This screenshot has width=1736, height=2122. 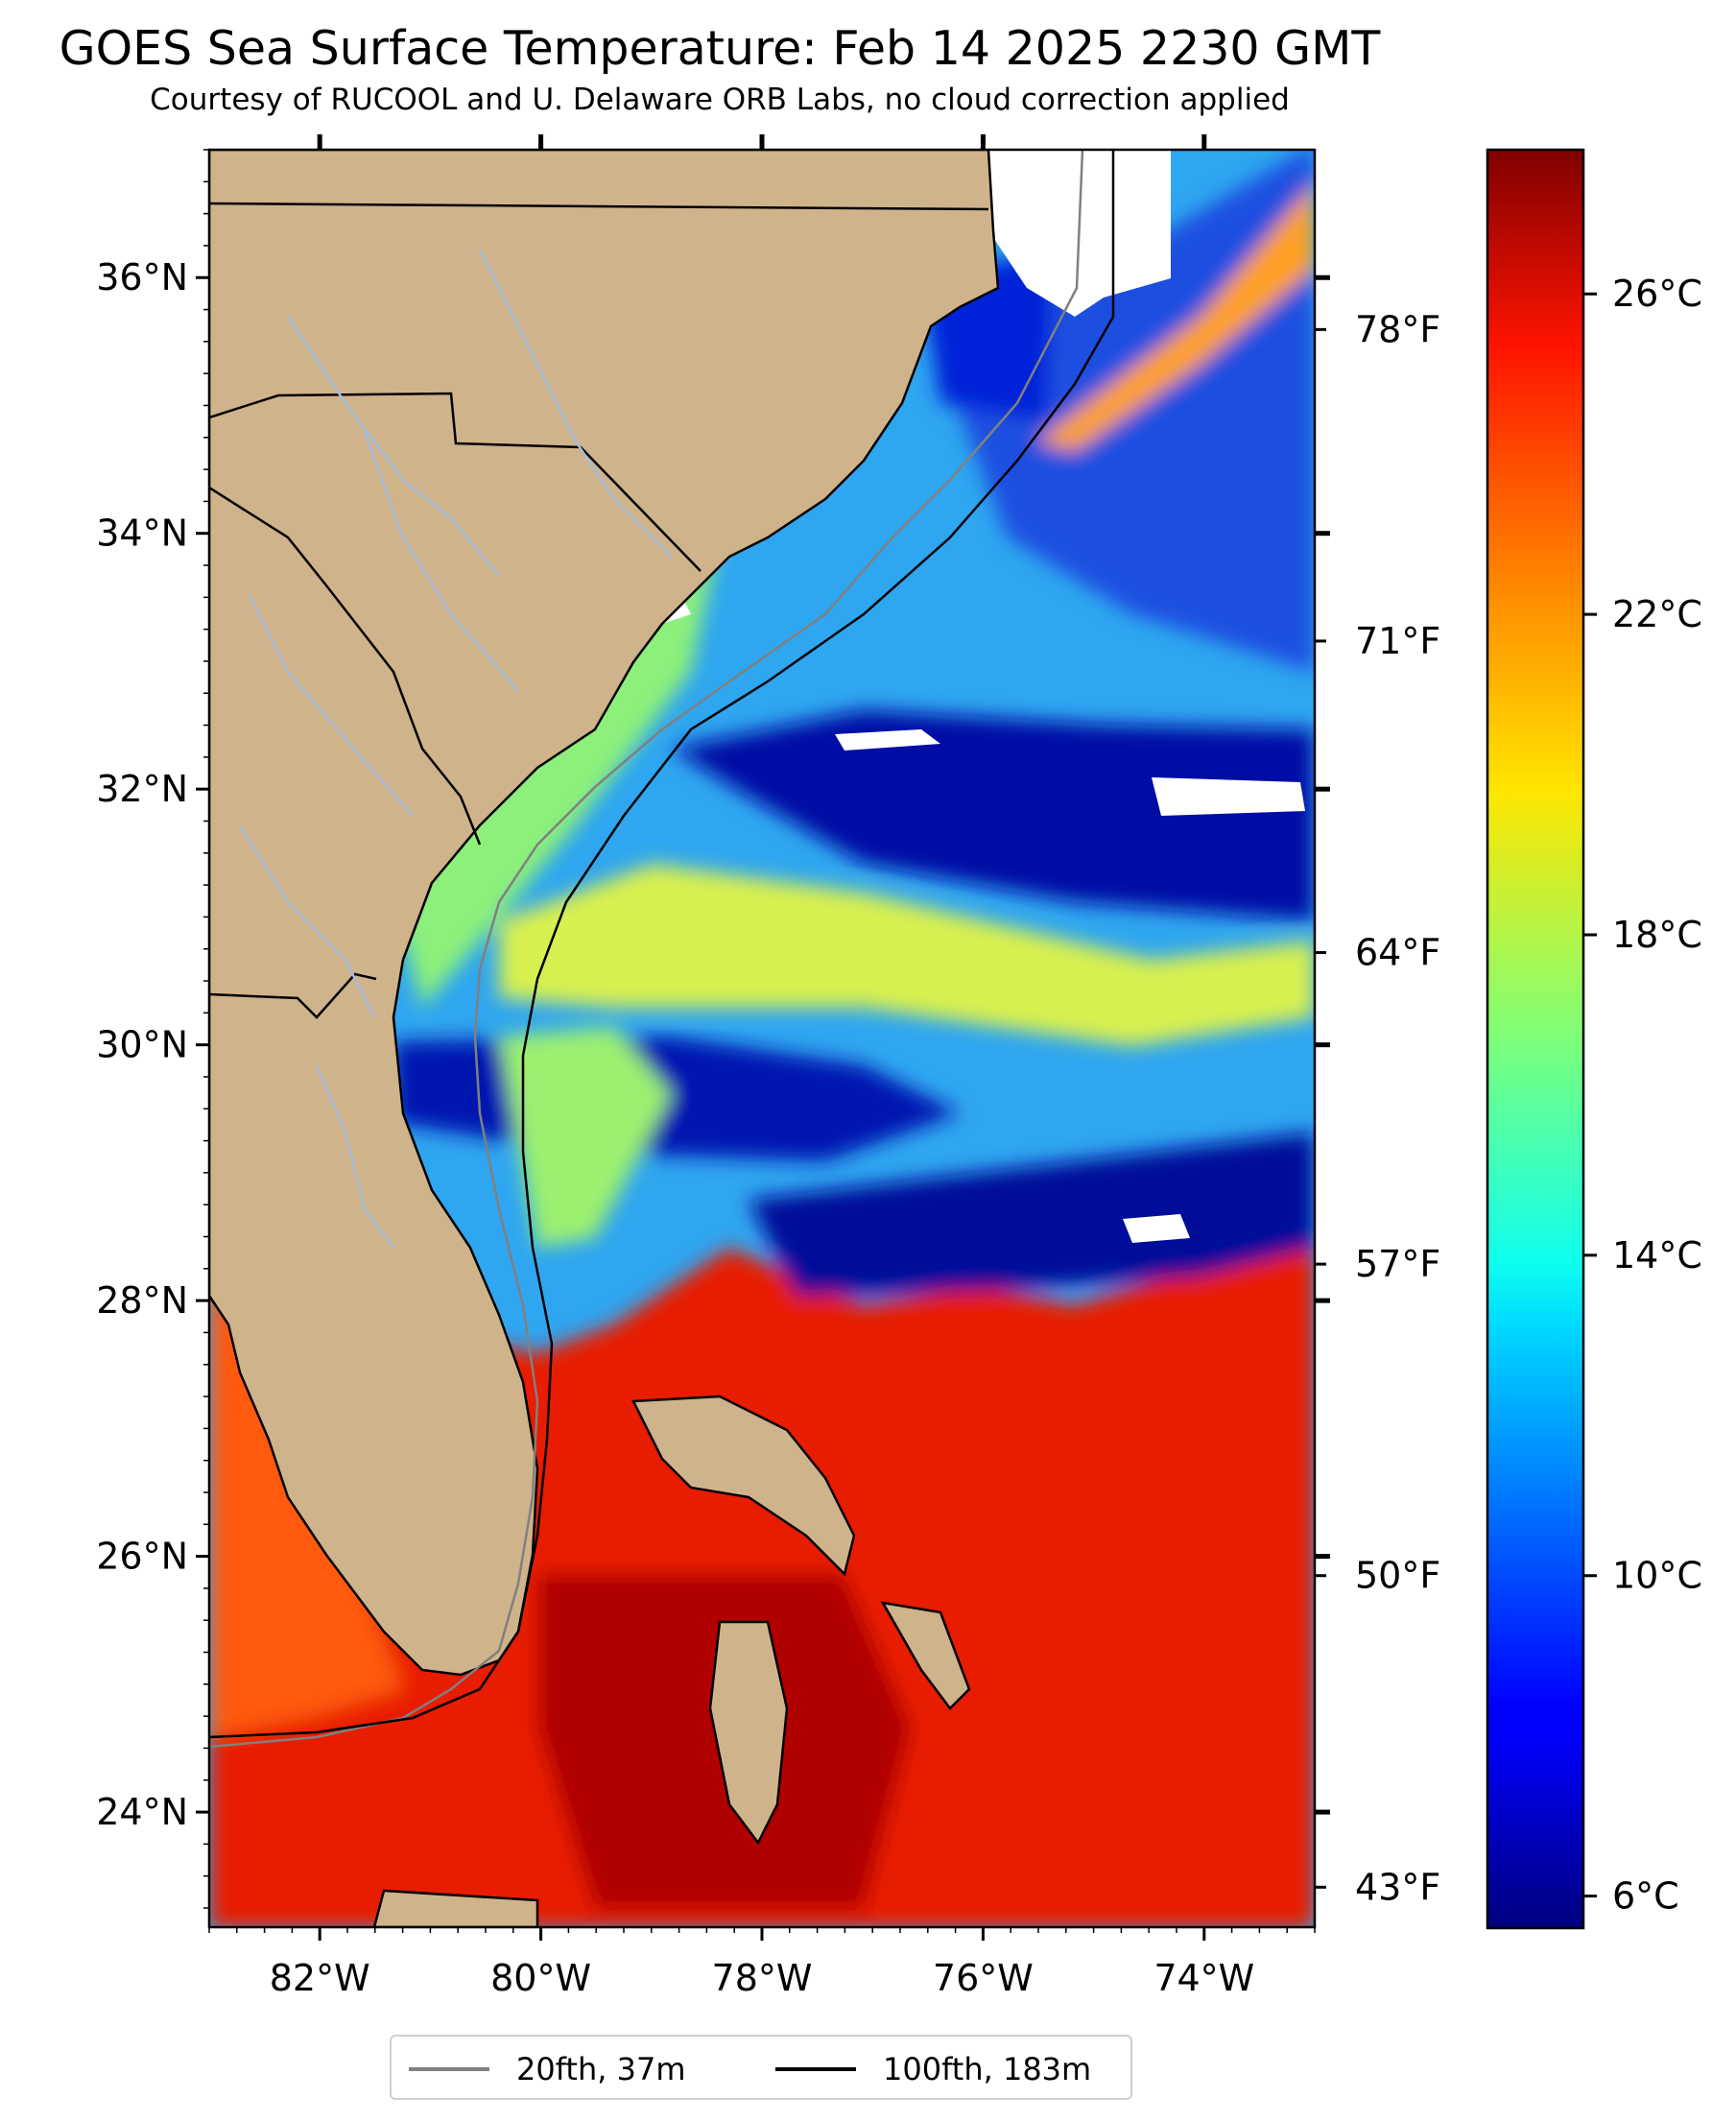 I want to click on lat-tick-label: 26°N, so click(x=142, y=1557).